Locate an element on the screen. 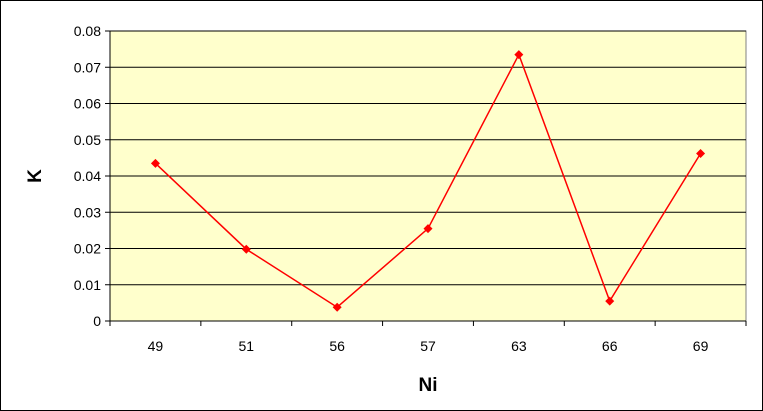  x-axis: 49 51 56 57 63 66 69 is located at coordinates (428, 337).